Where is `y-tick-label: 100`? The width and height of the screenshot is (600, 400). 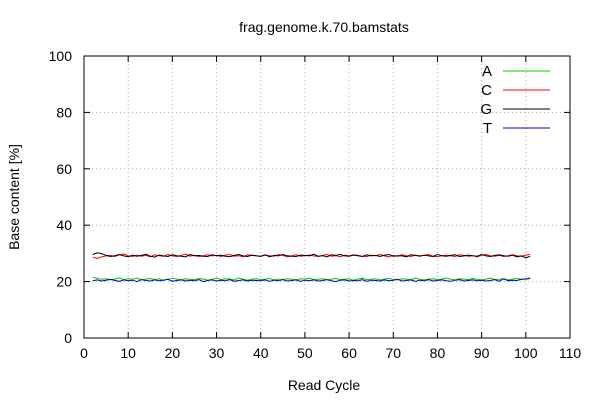
y-tick-label: 100 is located at coordinates (61, 56).